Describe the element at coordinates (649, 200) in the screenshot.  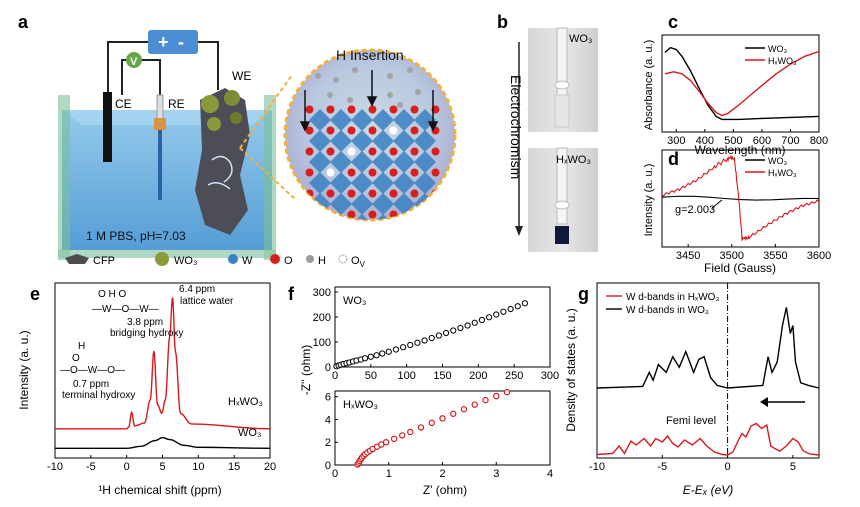
I see `chart-d-ylabel: Intensity (a. u.)` at that location.